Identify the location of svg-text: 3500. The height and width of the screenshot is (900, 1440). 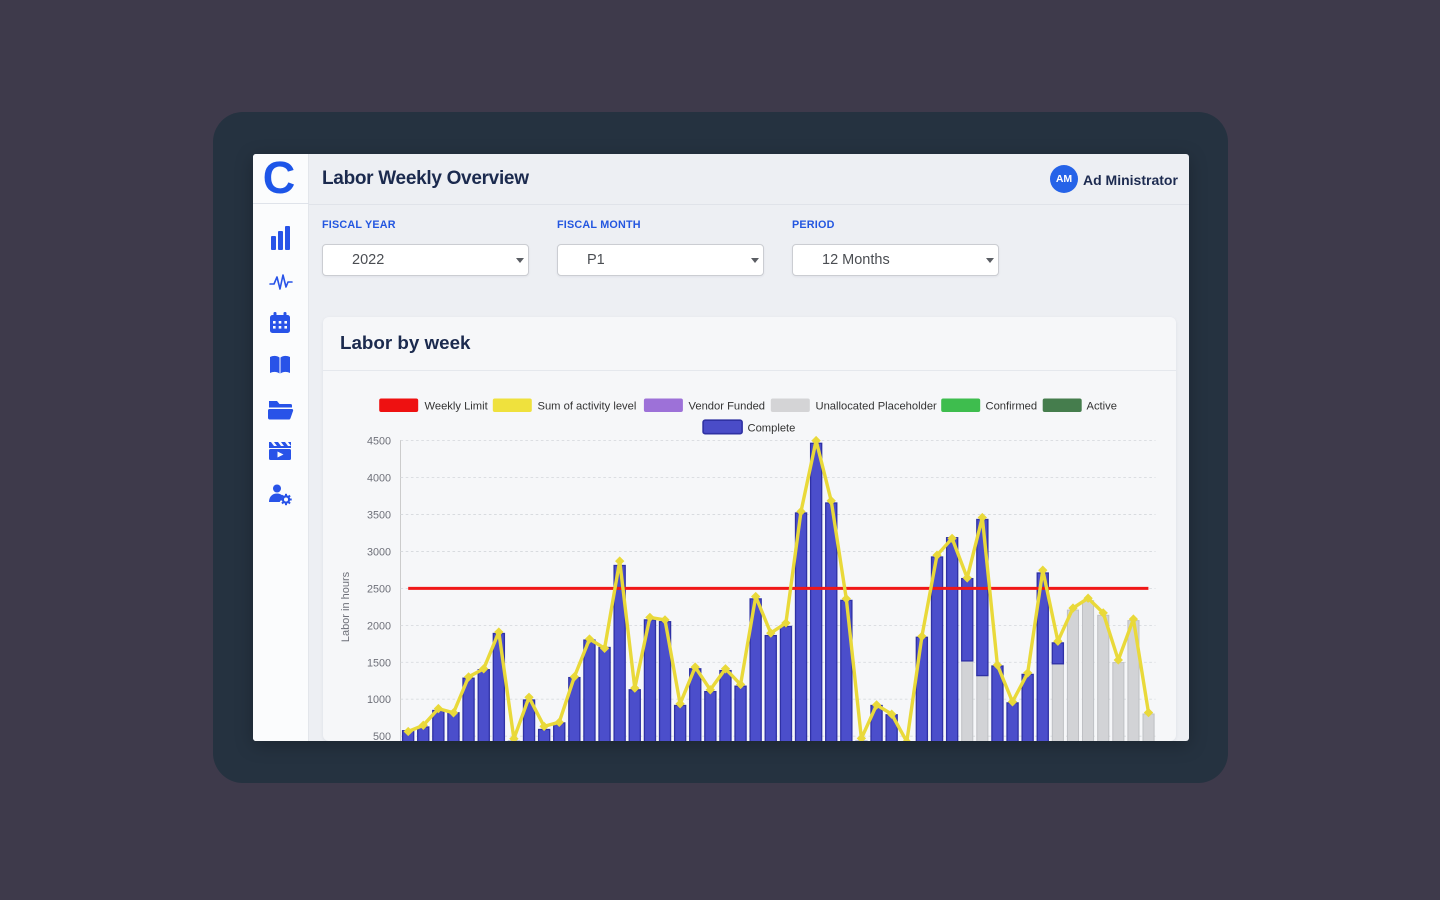
(379, 516).